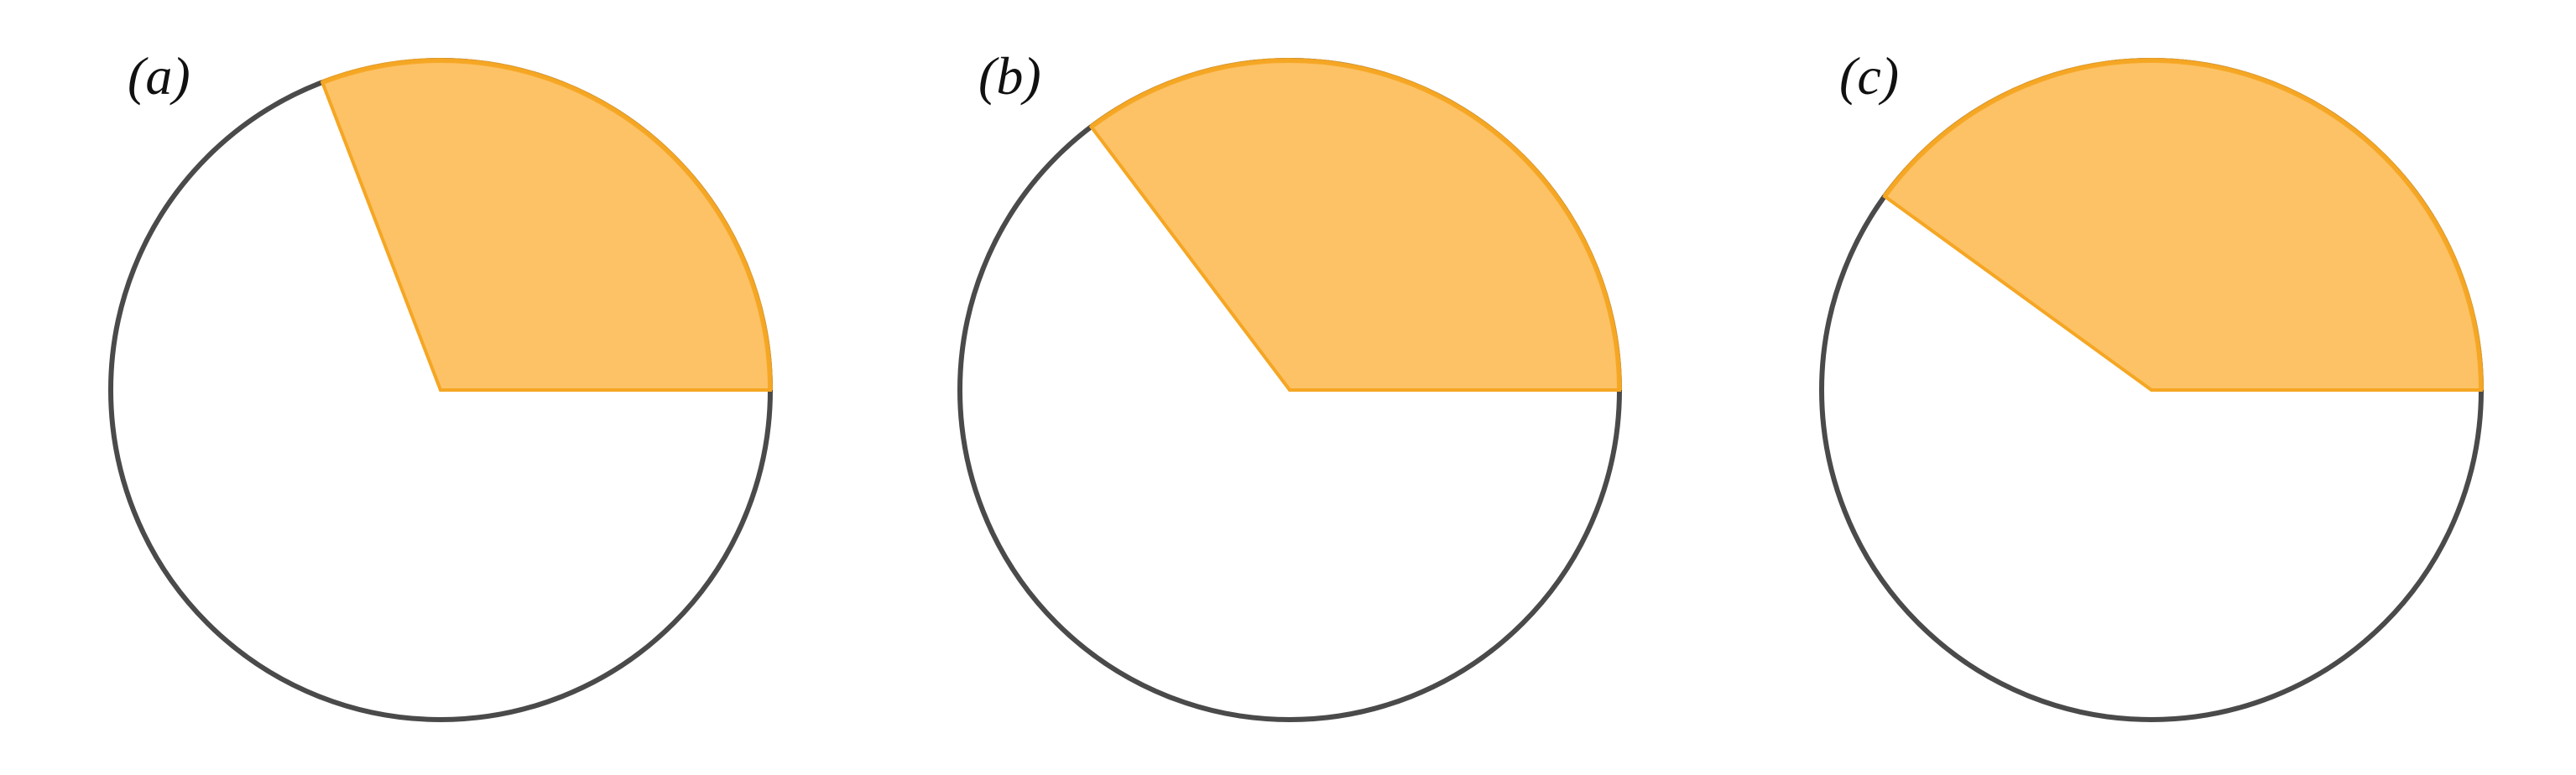 This screenshot has height=775, width=2576. I want to click on panel-b-label: (b), so click(1009, 76).